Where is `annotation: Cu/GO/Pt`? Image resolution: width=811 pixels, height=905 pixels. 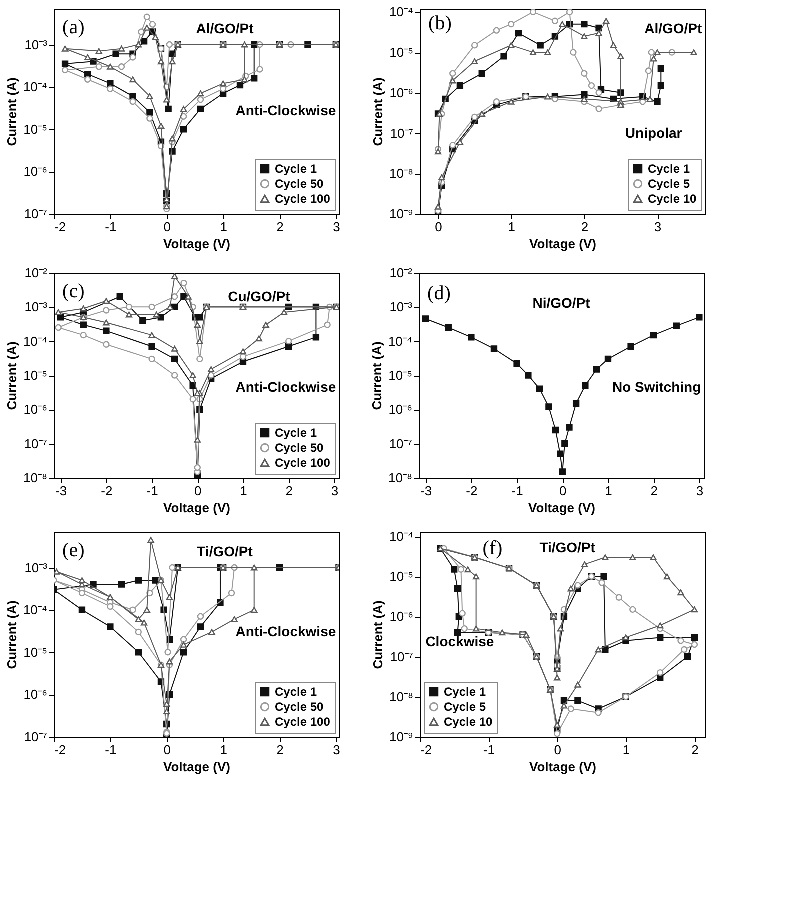 annotation: Cu/GO/Pt is located at coordinates (259, 296).